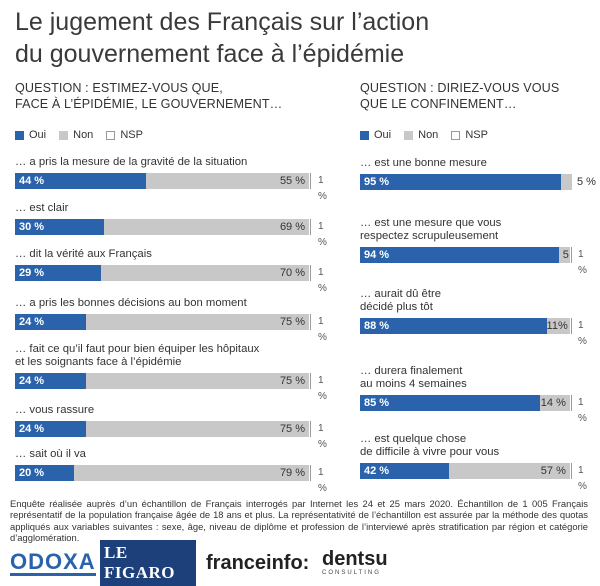 This screenshot has height=586, width=600. Describe the element at coordinates (259, 563) in the screenshot. I see `franceinfo-logo: franceinfo:` at that location.